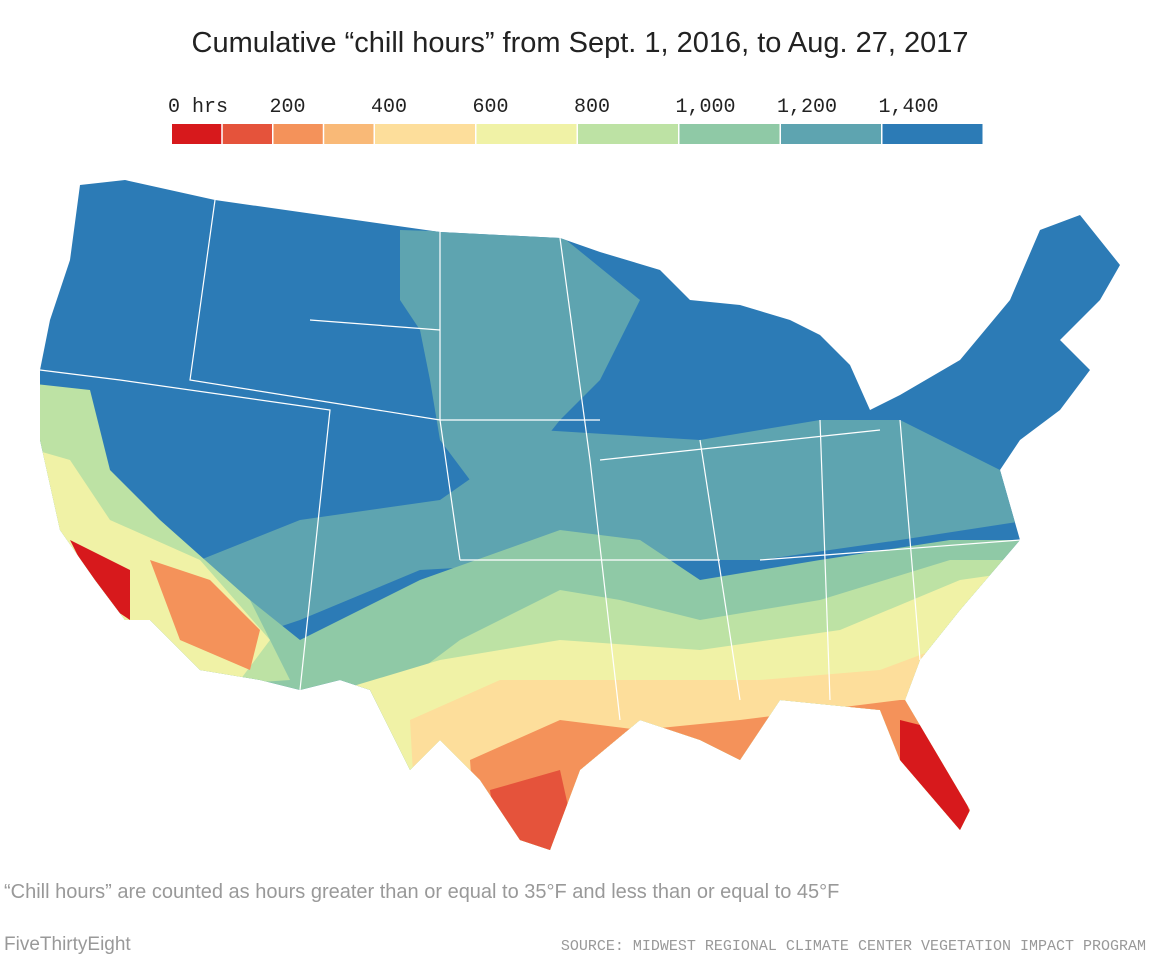 This screenshot has height=966, width=1150. I want to click on legend: 0 hrs 200 400 600 800 1,000 1,200 1,400, so click(575, 120).